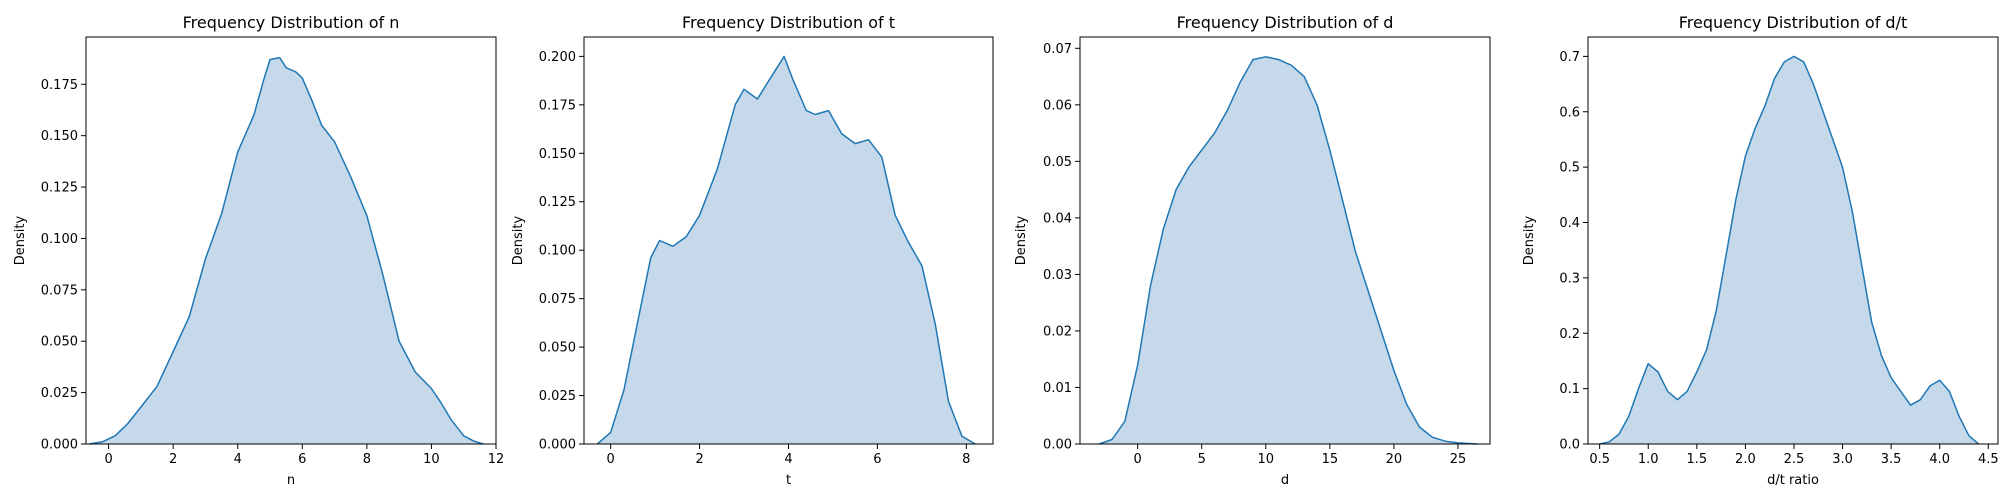  What do you see at coordinates (1745, 459) in the screenshot?
I see `x-tick-label: 2.0` at bounding box center [1745, 459].